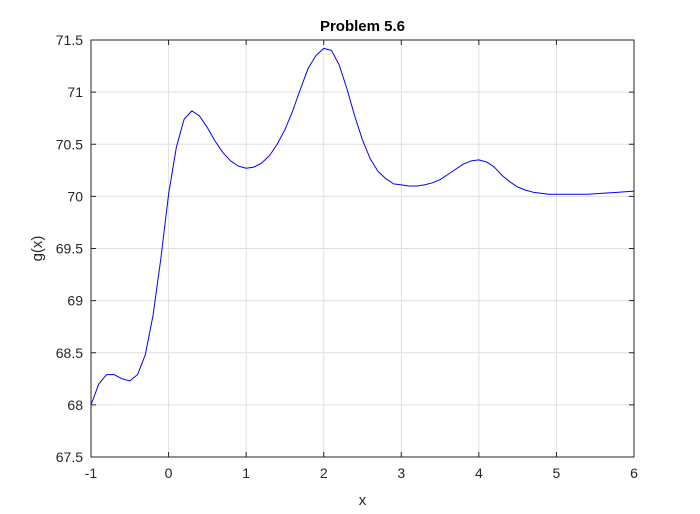 The width and height of the screenshot is (700, 514). I want to click on y-tick-label: 71, so click(75, 92).